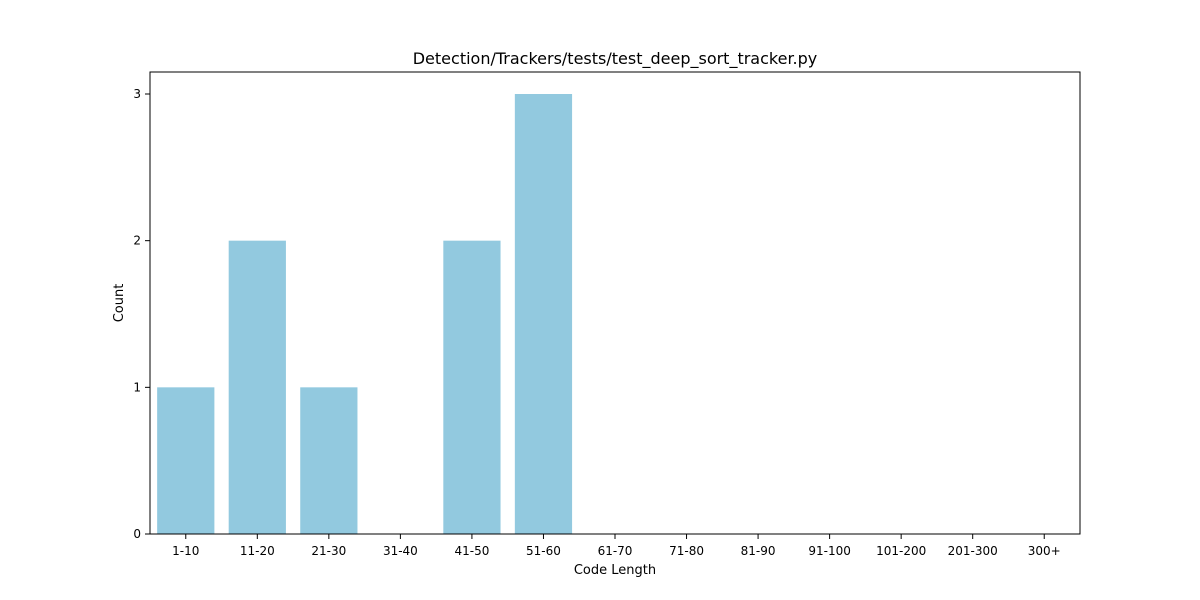  Describe the element at coordinates (137, 241) in the screenshot. I see `y-tick-label: 2` at that location.